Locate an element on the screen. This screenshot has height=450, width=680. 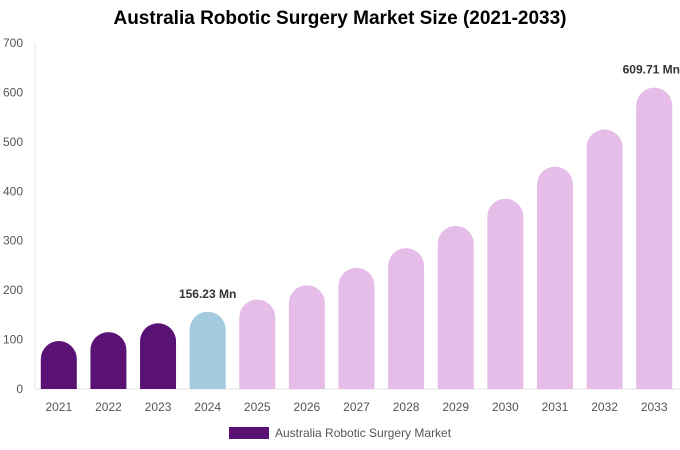
bar-2026 is located at coordinates (306, 337).